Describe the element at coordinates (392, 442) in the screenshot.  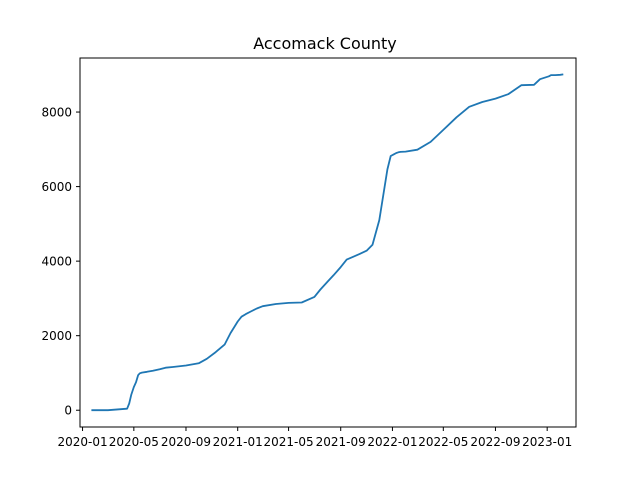
I see `x-tick-label: 2022-01` at that location.